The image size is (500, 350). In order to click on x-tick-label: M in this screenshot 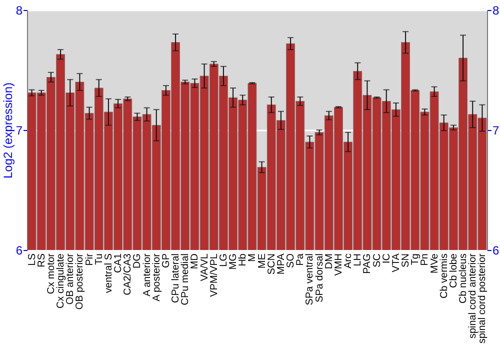, I will do `click(252, 258)`.